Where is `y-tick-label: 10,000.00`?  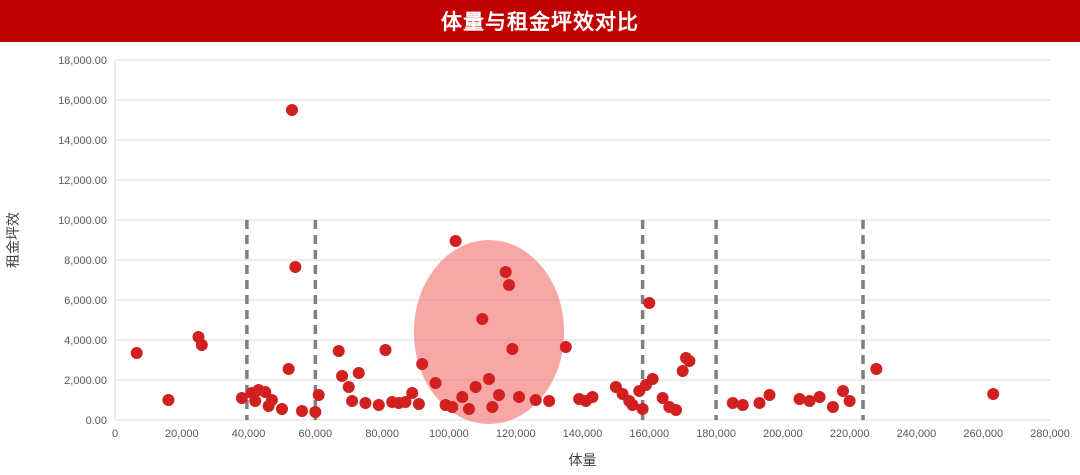 y-tick-label: 10,000.00 is located at coordinates (82, 221).